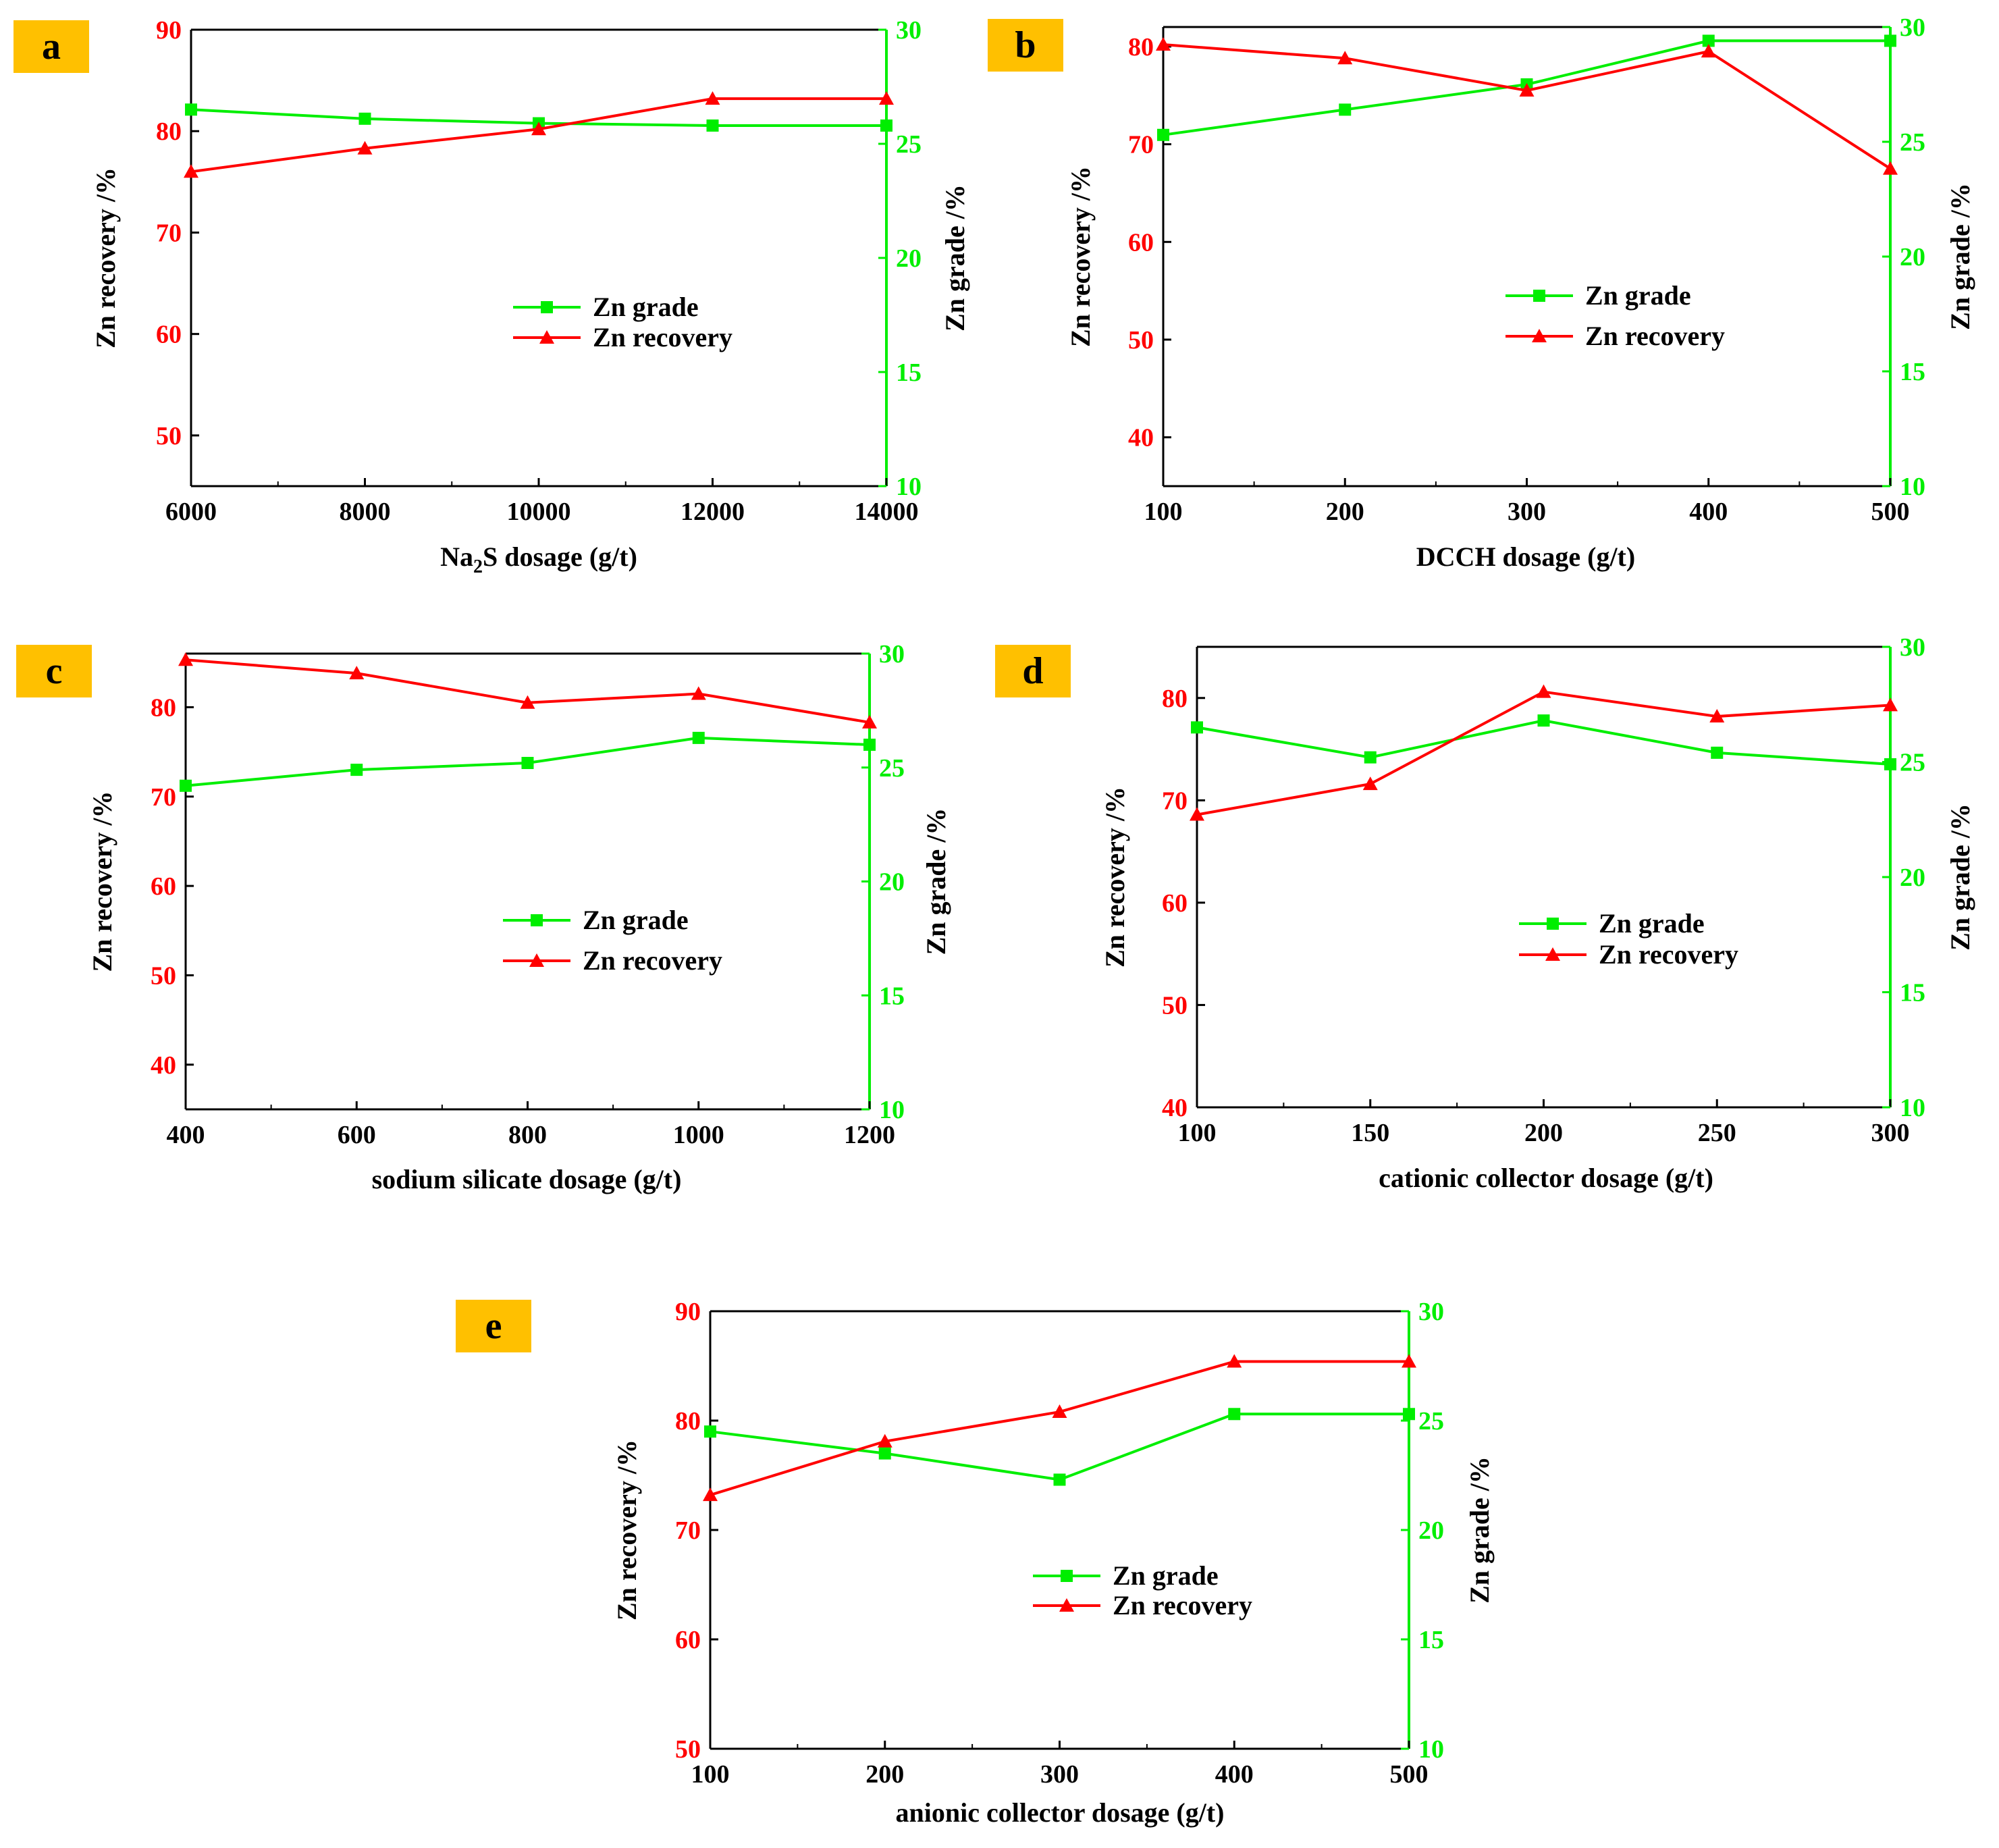 The width and height of the screenshot is (1999, 1848). What do you see at coordinates (191, 512) in the screenshot?
I see `x-tick-label: 6000` at bounding box center [191, 512].